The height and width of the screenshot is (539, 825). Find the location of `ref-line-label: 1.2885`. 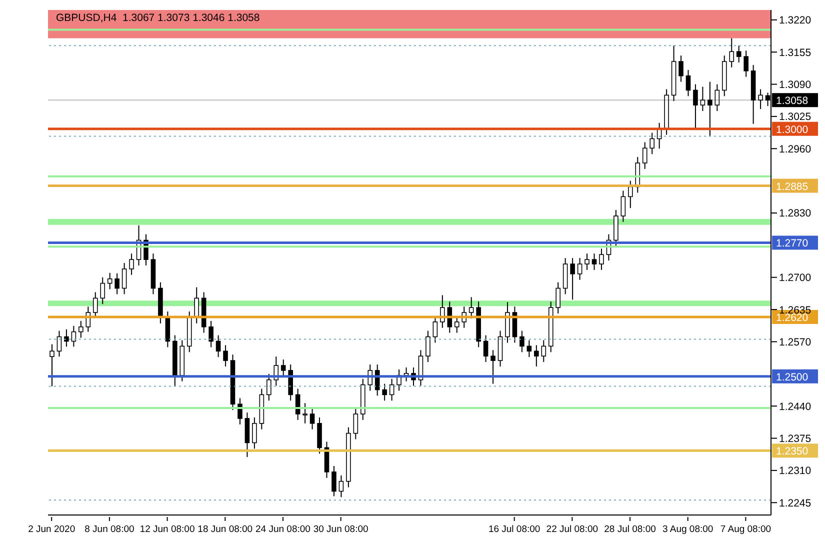

ref-line-label: 1.2885 is located at coordinates (792, 186).